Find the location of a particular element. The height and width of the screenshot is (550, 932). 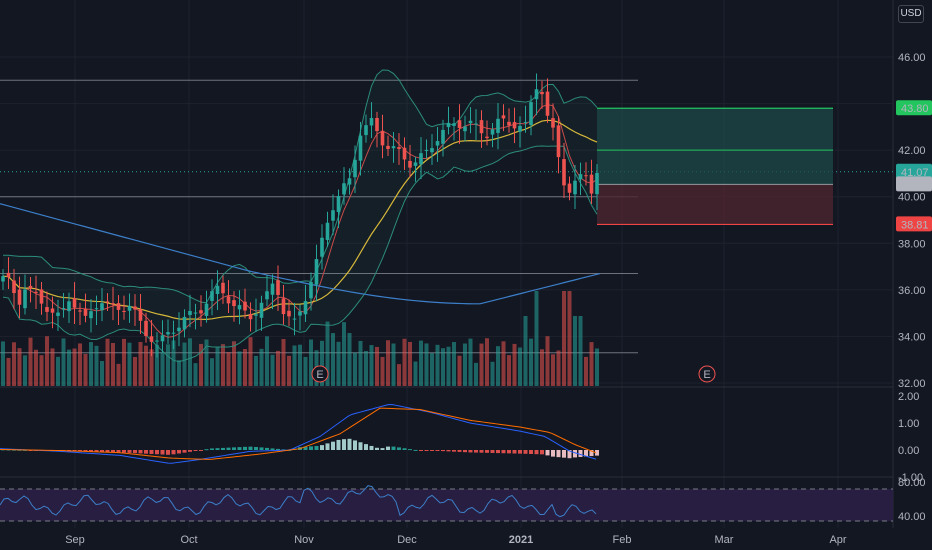

time-tick-label: Sep is located at coordinates (75, 540).